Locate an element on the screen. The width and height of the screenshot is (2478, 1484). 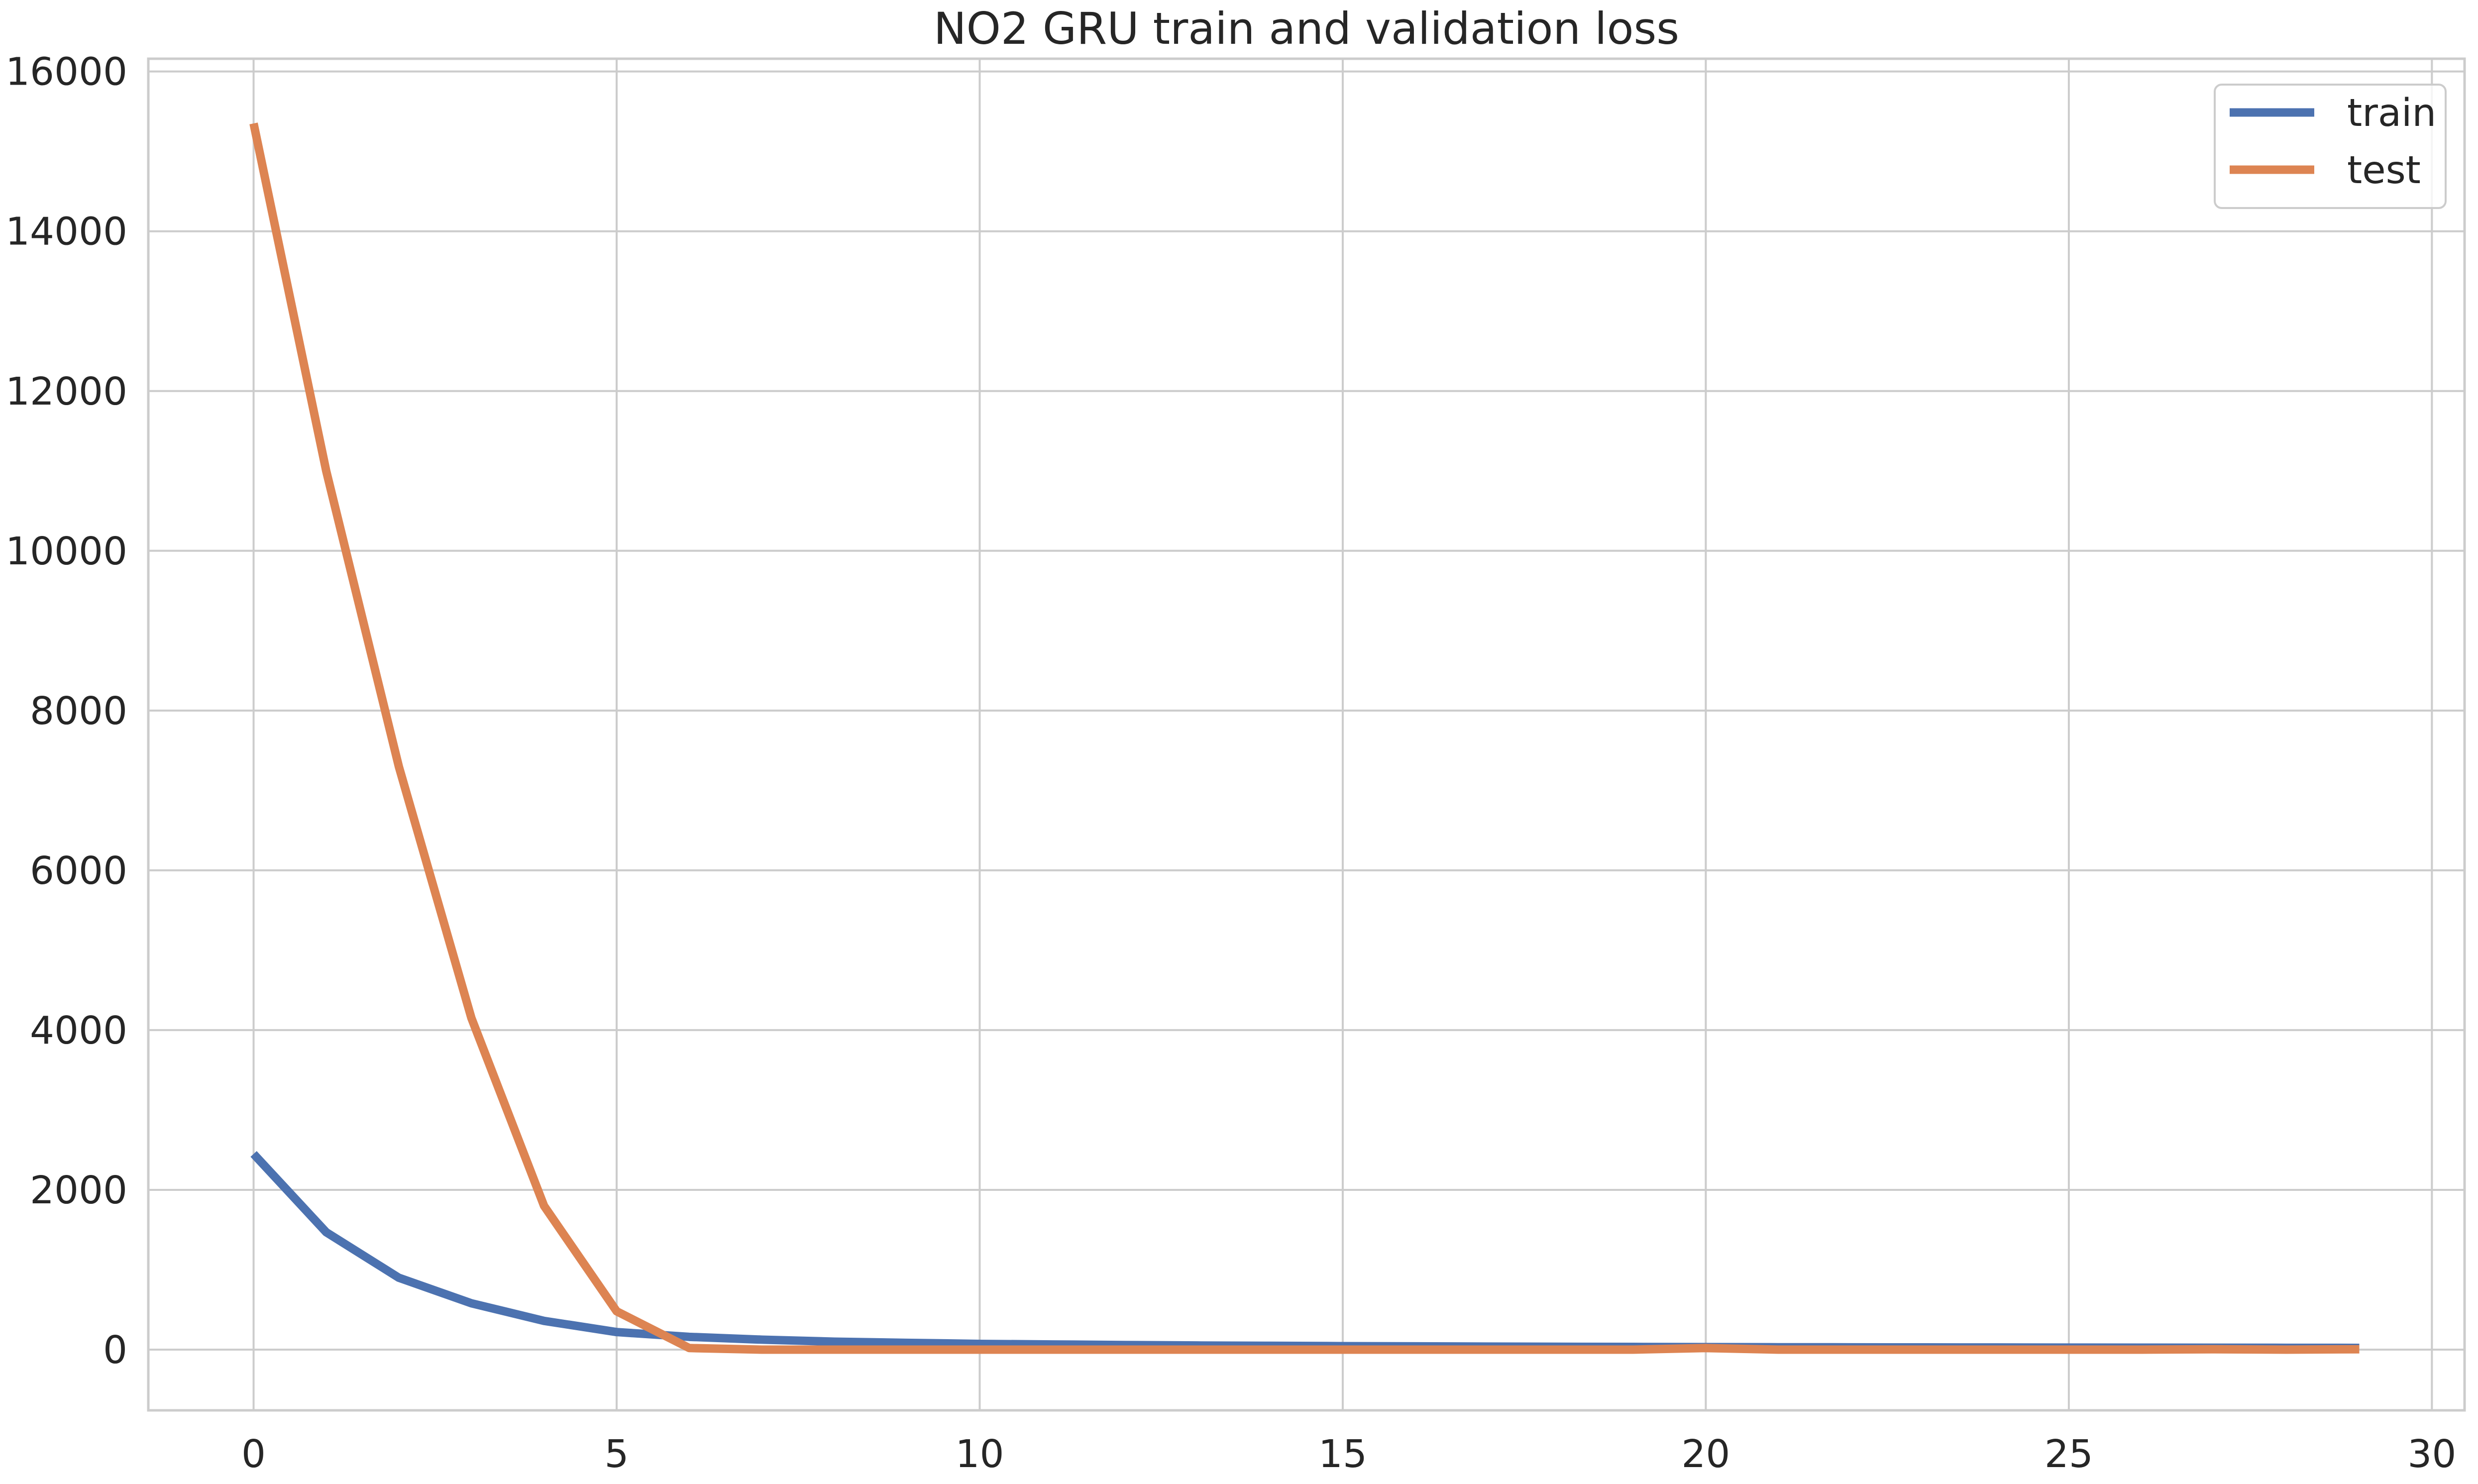
legend-label-train: train is located at coordinates (2391, 113).